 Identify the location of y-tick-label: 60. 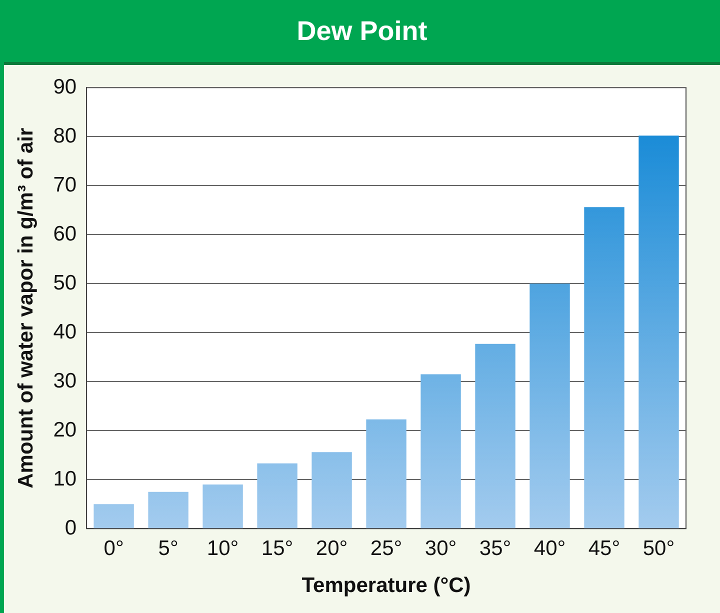
(65, 234).